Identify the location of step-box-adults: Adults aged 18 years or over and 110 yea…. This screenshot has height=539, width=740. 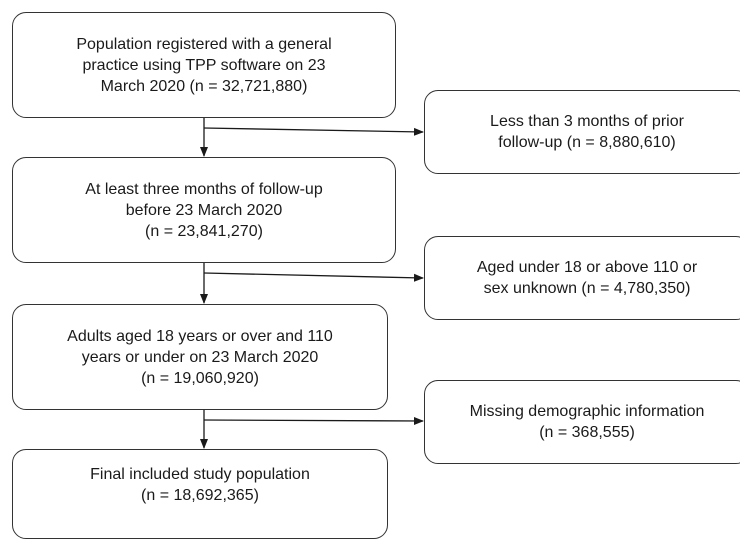
(200, 357).